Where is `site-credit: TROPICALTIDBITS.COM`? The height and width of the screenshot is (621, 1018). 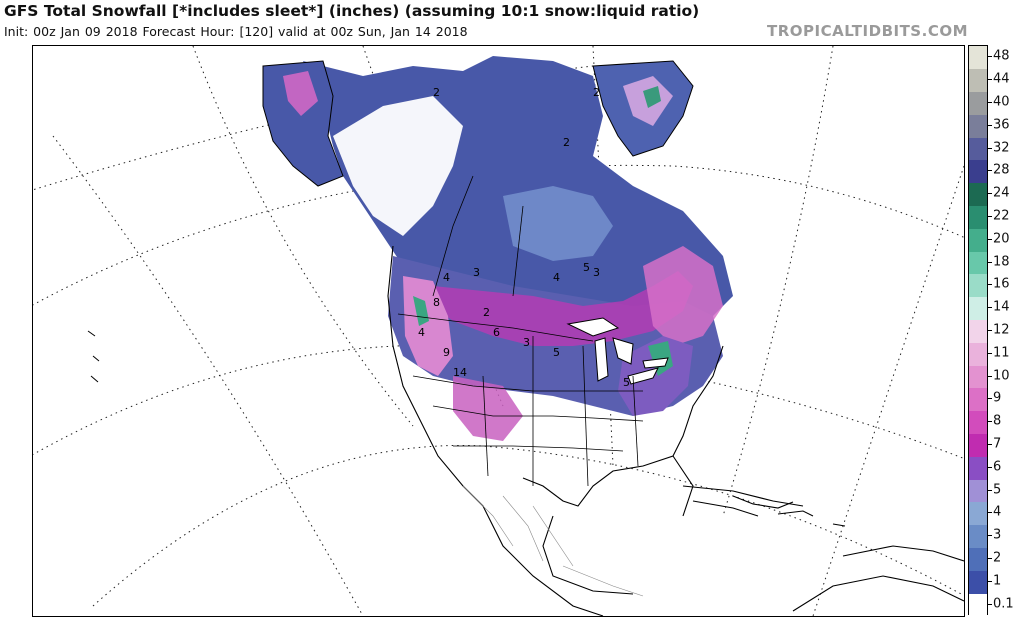
site-credit: TROPICALTIDBITS.COM is located at coordinates (867, 31).